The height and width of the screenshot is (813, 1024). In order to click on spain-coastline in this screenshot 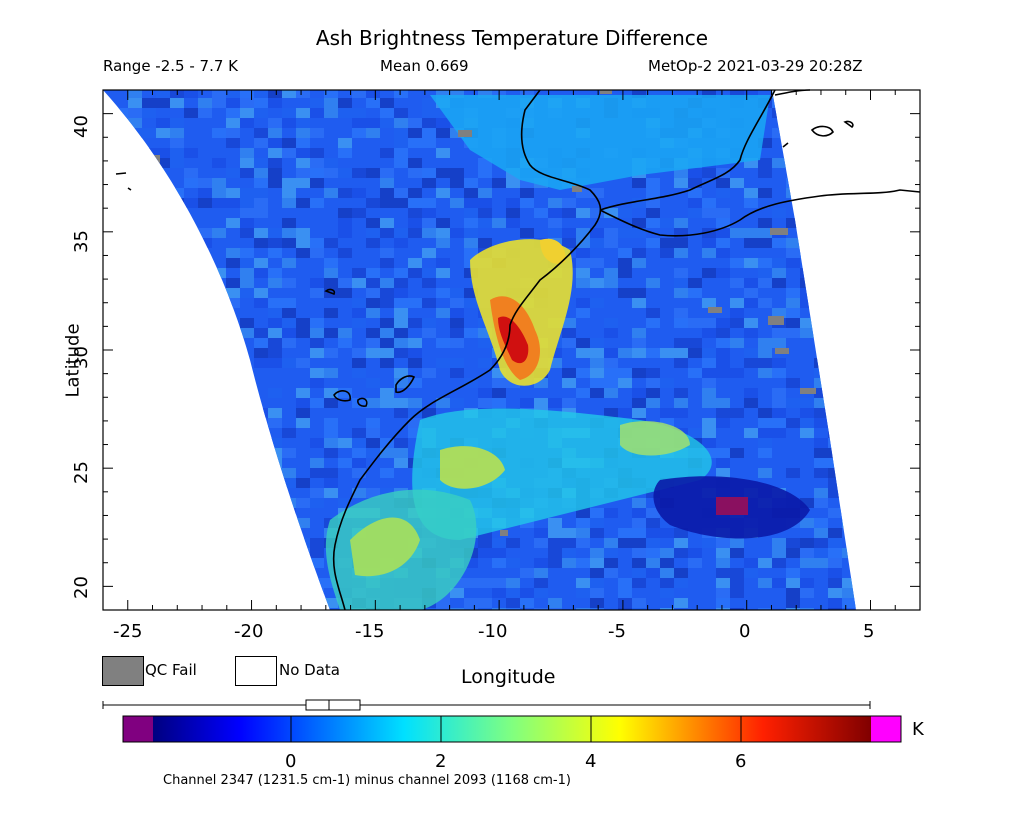, I will do `click(687, 150)`.